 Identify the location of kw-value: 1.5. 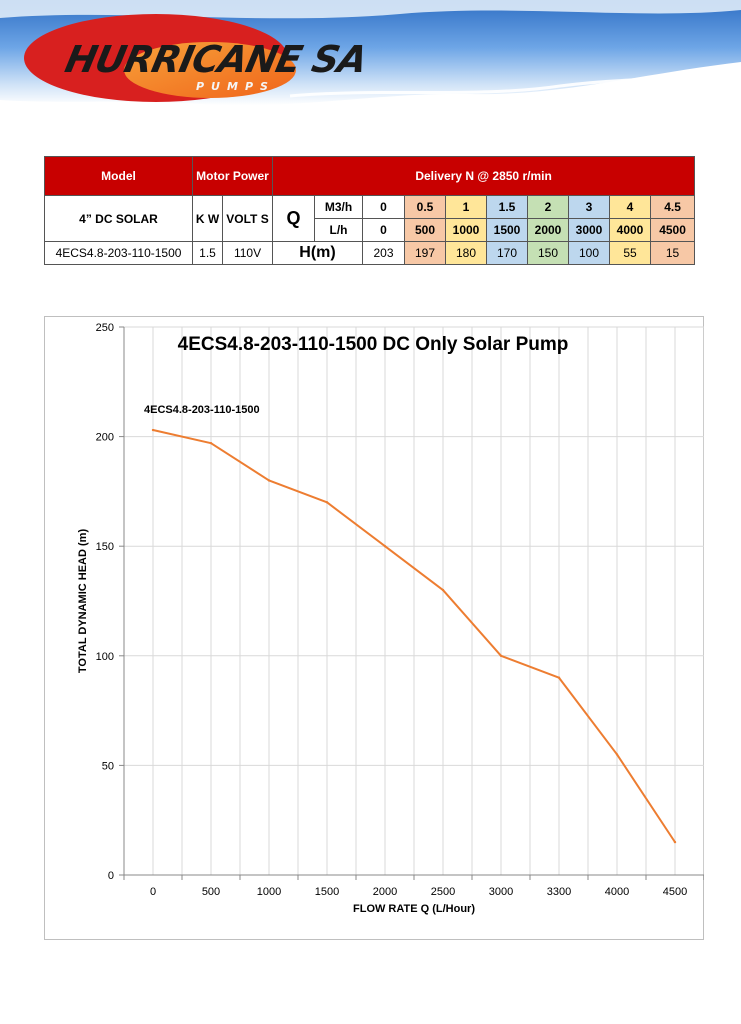
(207, 253).